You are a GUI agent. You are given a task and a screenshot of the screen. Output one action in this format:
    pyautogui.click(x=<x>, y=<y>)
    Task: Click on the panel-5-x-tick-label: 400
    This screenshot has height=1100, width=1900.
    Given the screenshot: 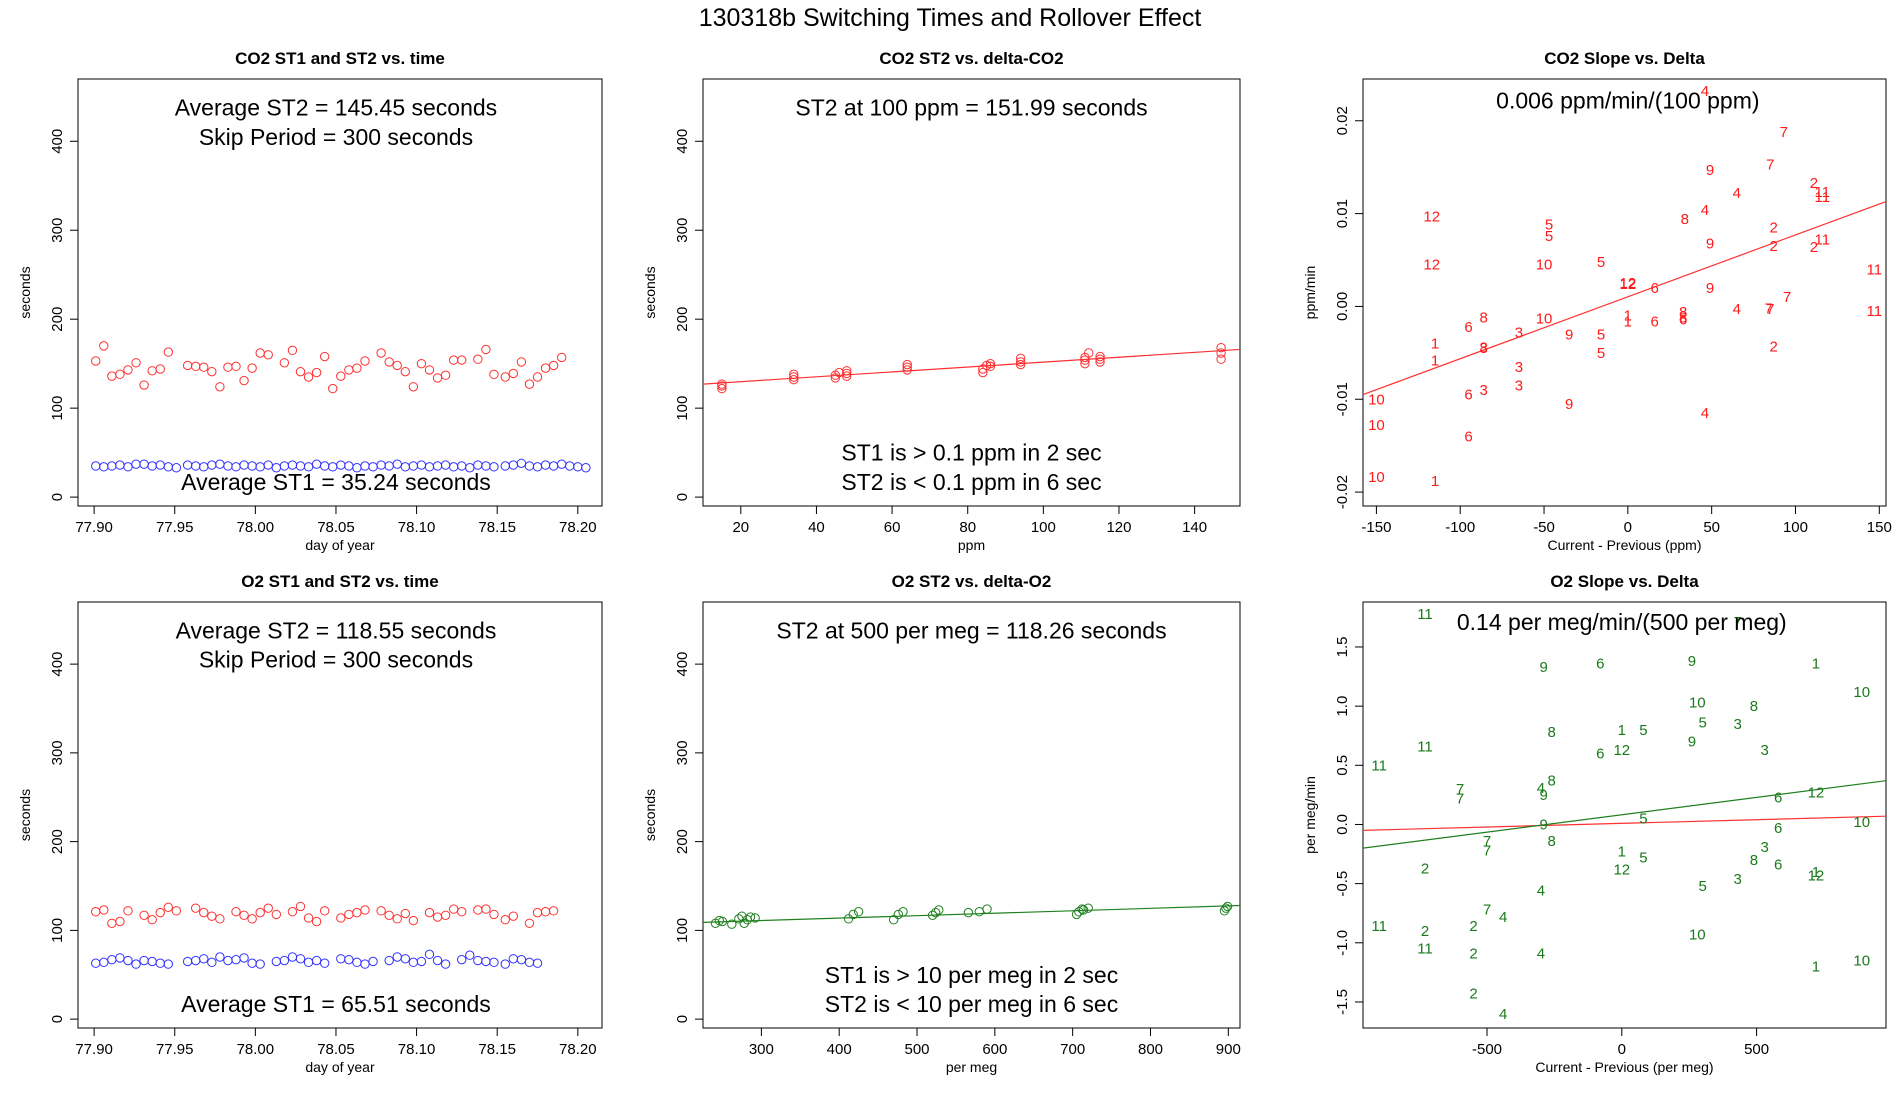 What is the action you would take?
    pyautogui.click(x=839, y=1049)
    